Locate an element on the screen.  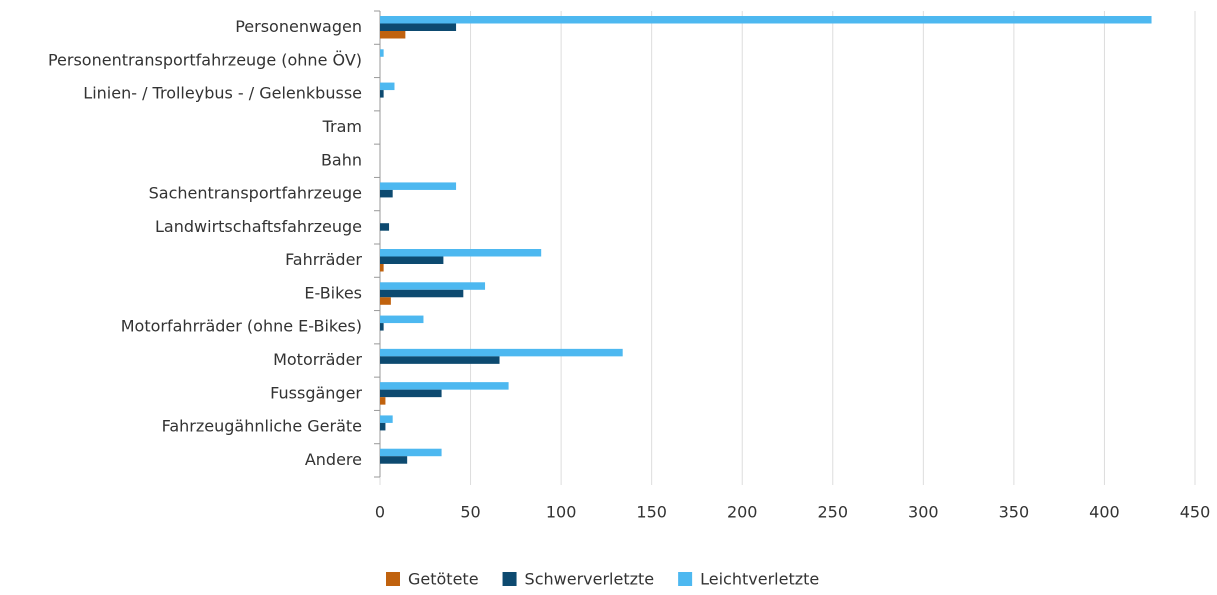
x-tick-label: 350 is located at coordinates (1014, 512).